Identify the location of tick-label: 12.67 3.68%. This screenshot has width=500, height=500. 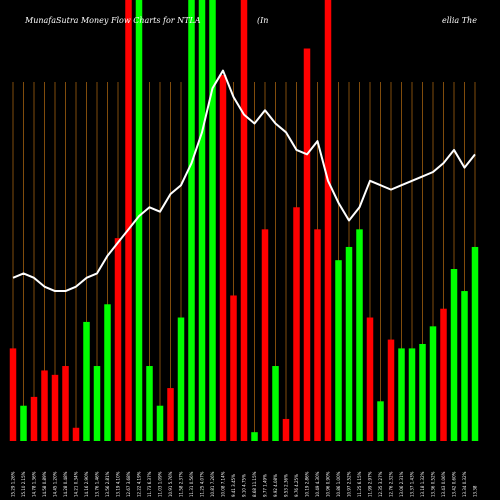
(128, 484).